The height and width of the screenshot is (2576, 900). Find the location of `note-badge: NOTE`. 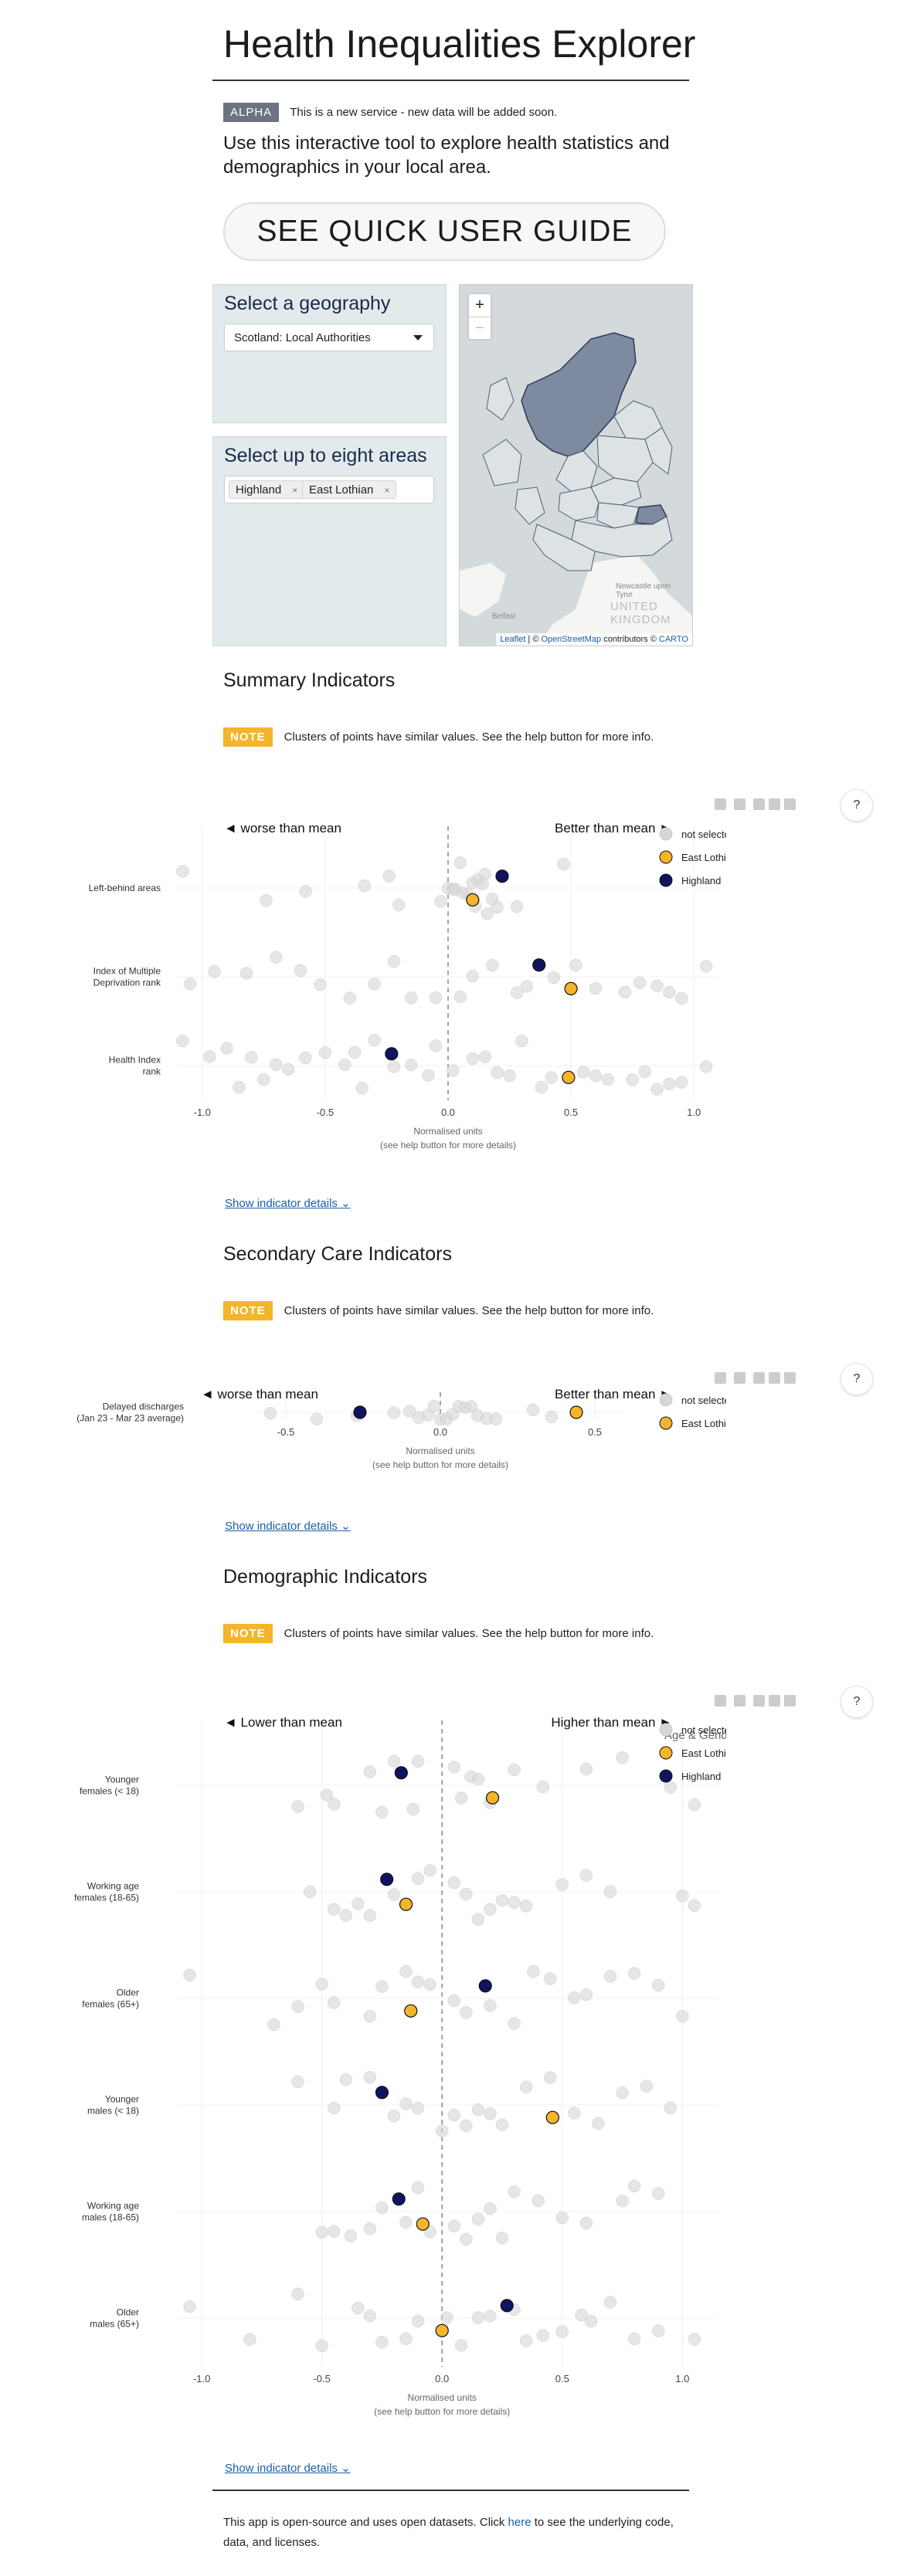

note-badge: NOTE is located at coordinates (248, 1310).